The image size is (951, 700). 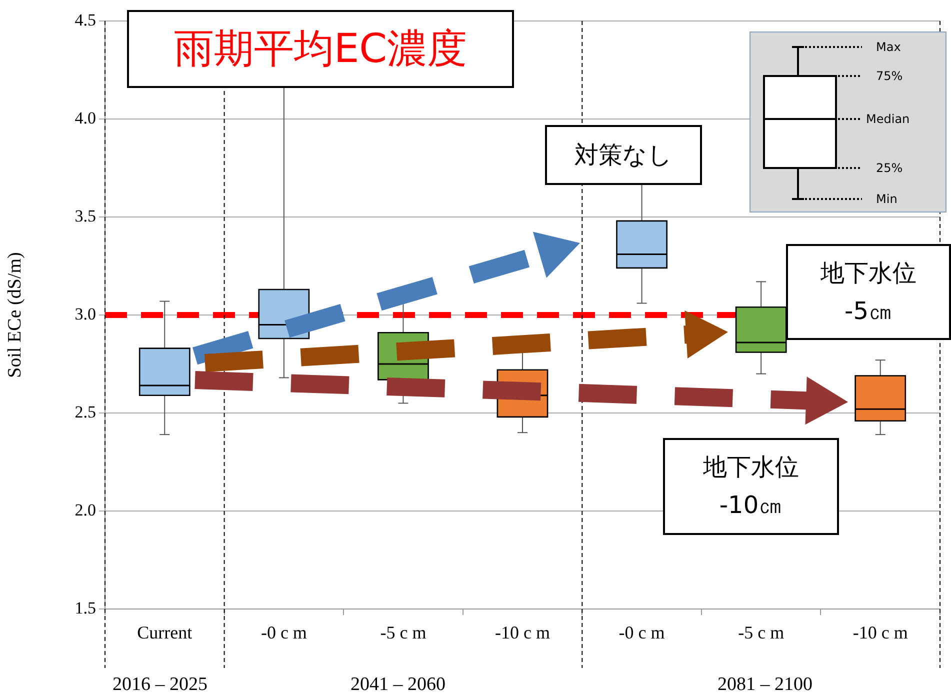 I want to click on y-tick-label: 3.0, so click(x=85, y=314).